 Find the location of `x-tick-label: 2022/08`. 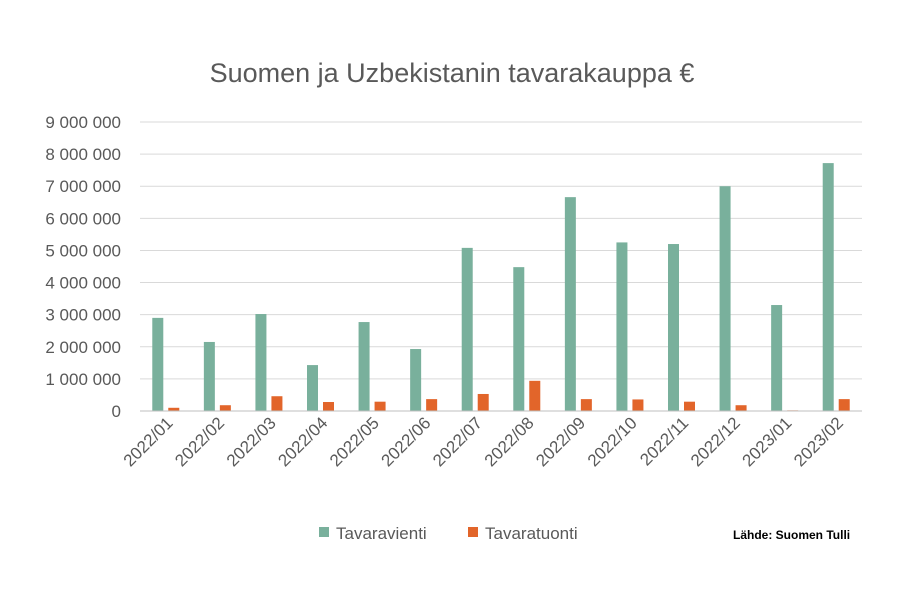

x-tick-label: 2022/08 is located at coordinates (509, 441).